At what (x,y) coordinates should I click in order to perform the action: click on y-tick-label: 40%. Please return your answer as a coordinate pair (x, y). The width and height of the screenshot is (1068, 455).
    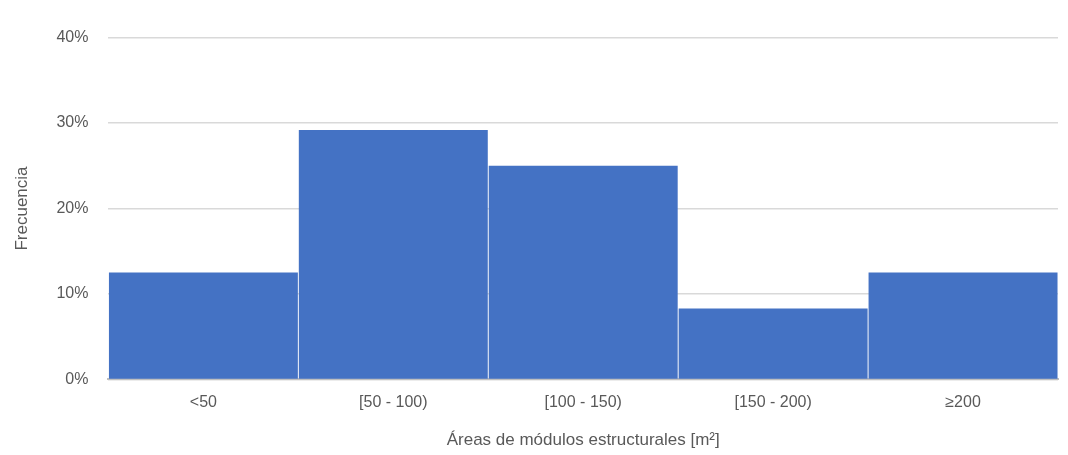
    Looking at the image, I should click on (72, 37).